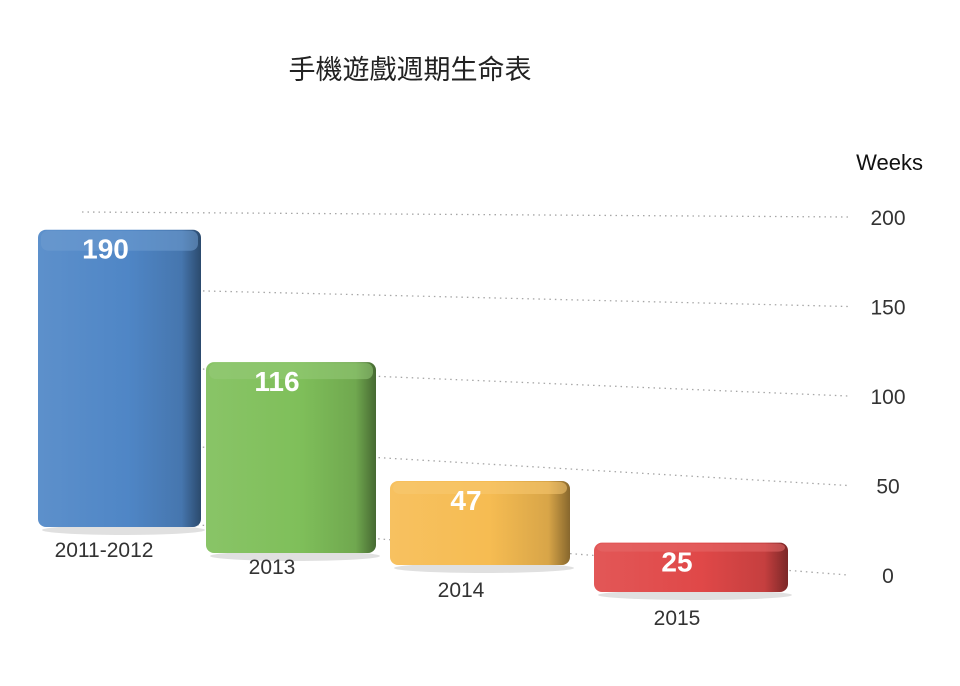 The width and height of the screenshot is (960, 686). Describe the element at coordinates (410, 70) in the screenshot. I see `chart-title: 手機遊戲週期生命表` at that location.